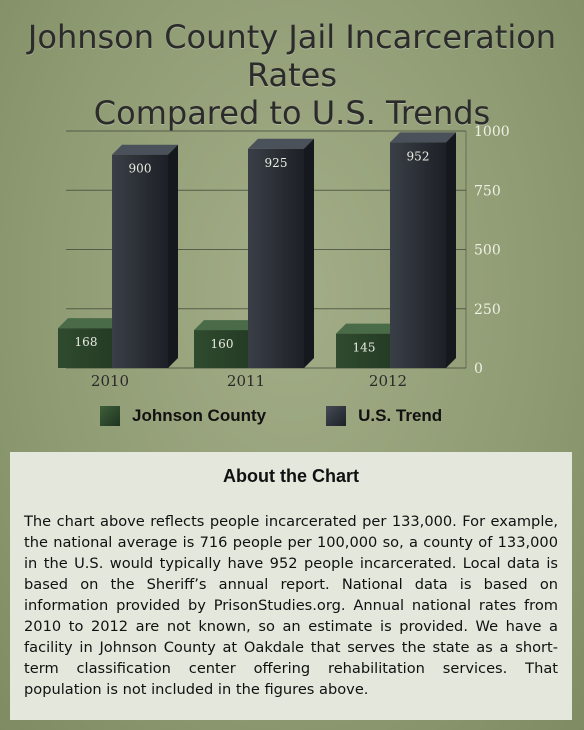 This screenshot has width=584, height=730. What do you see at coordinates (478, 369) in the screenshot?
I see `y-tick-label: 0` at bounding box center [478, 369].